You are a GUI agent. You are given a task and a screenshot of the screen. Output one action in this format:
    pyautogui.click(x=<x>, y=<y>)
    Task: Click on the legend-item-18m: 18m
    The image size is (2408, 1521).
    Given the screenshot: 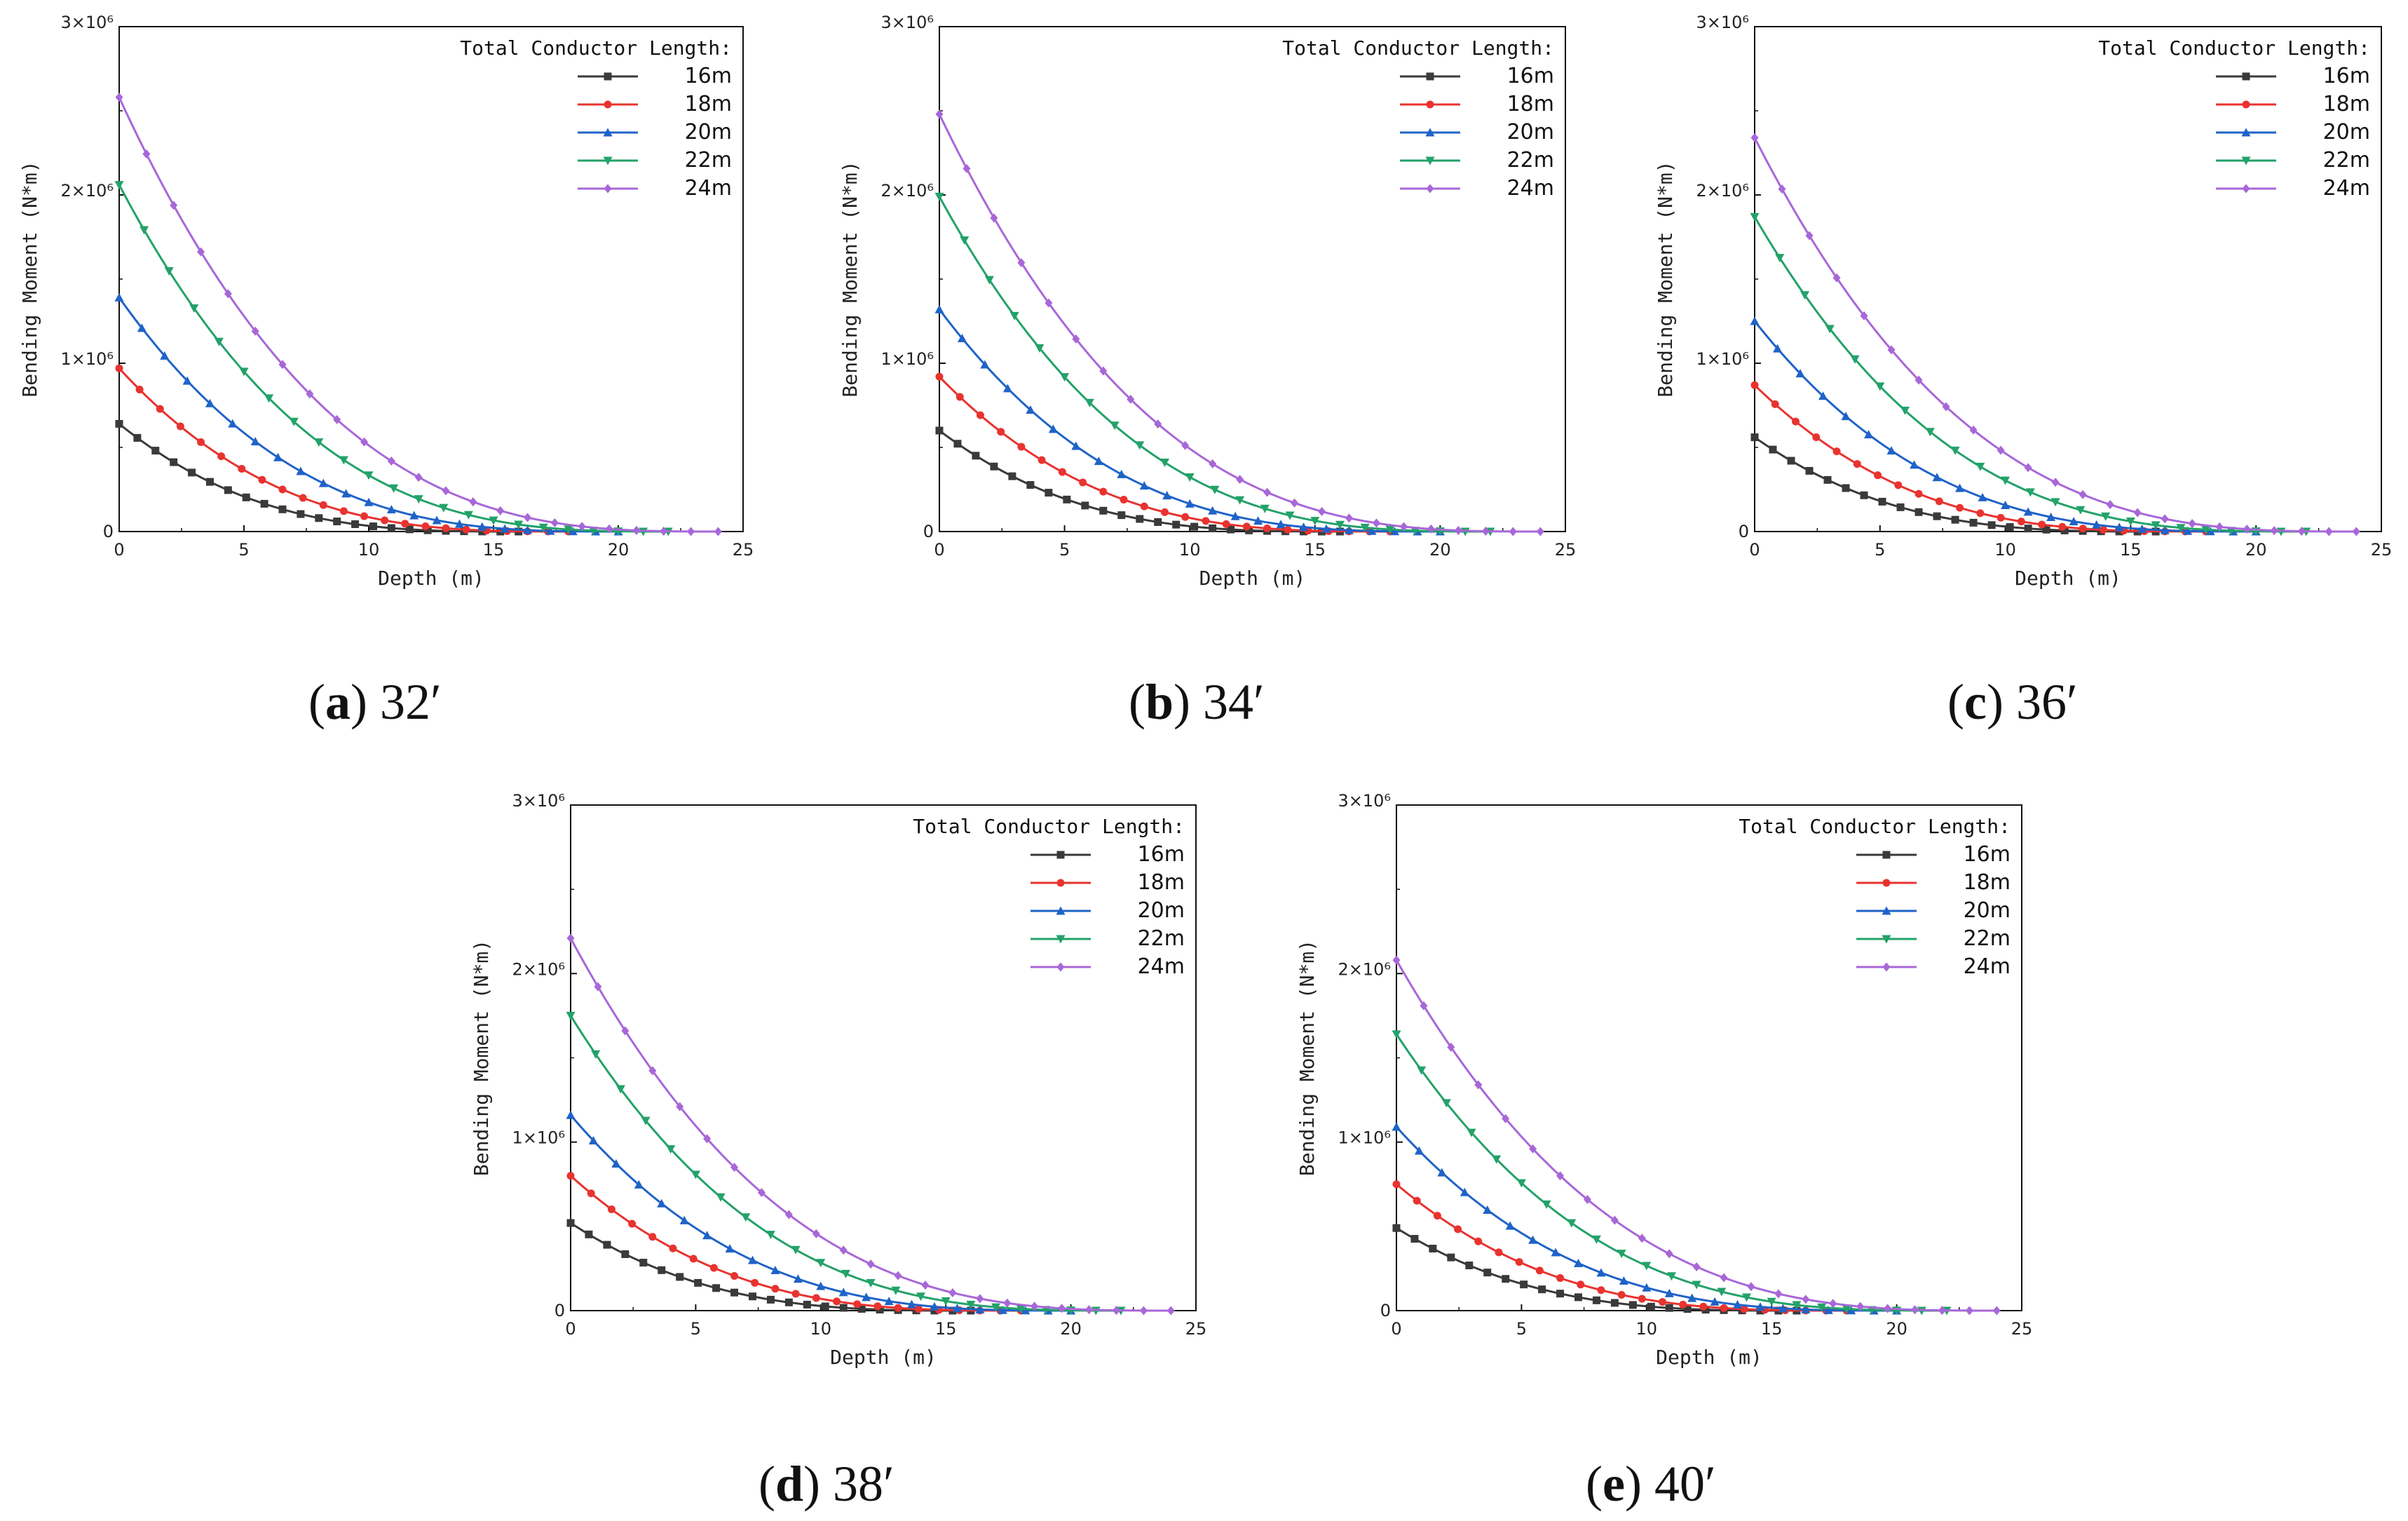 What is the action you would take?
    pyautogui.click(x=1933, y=882)
    